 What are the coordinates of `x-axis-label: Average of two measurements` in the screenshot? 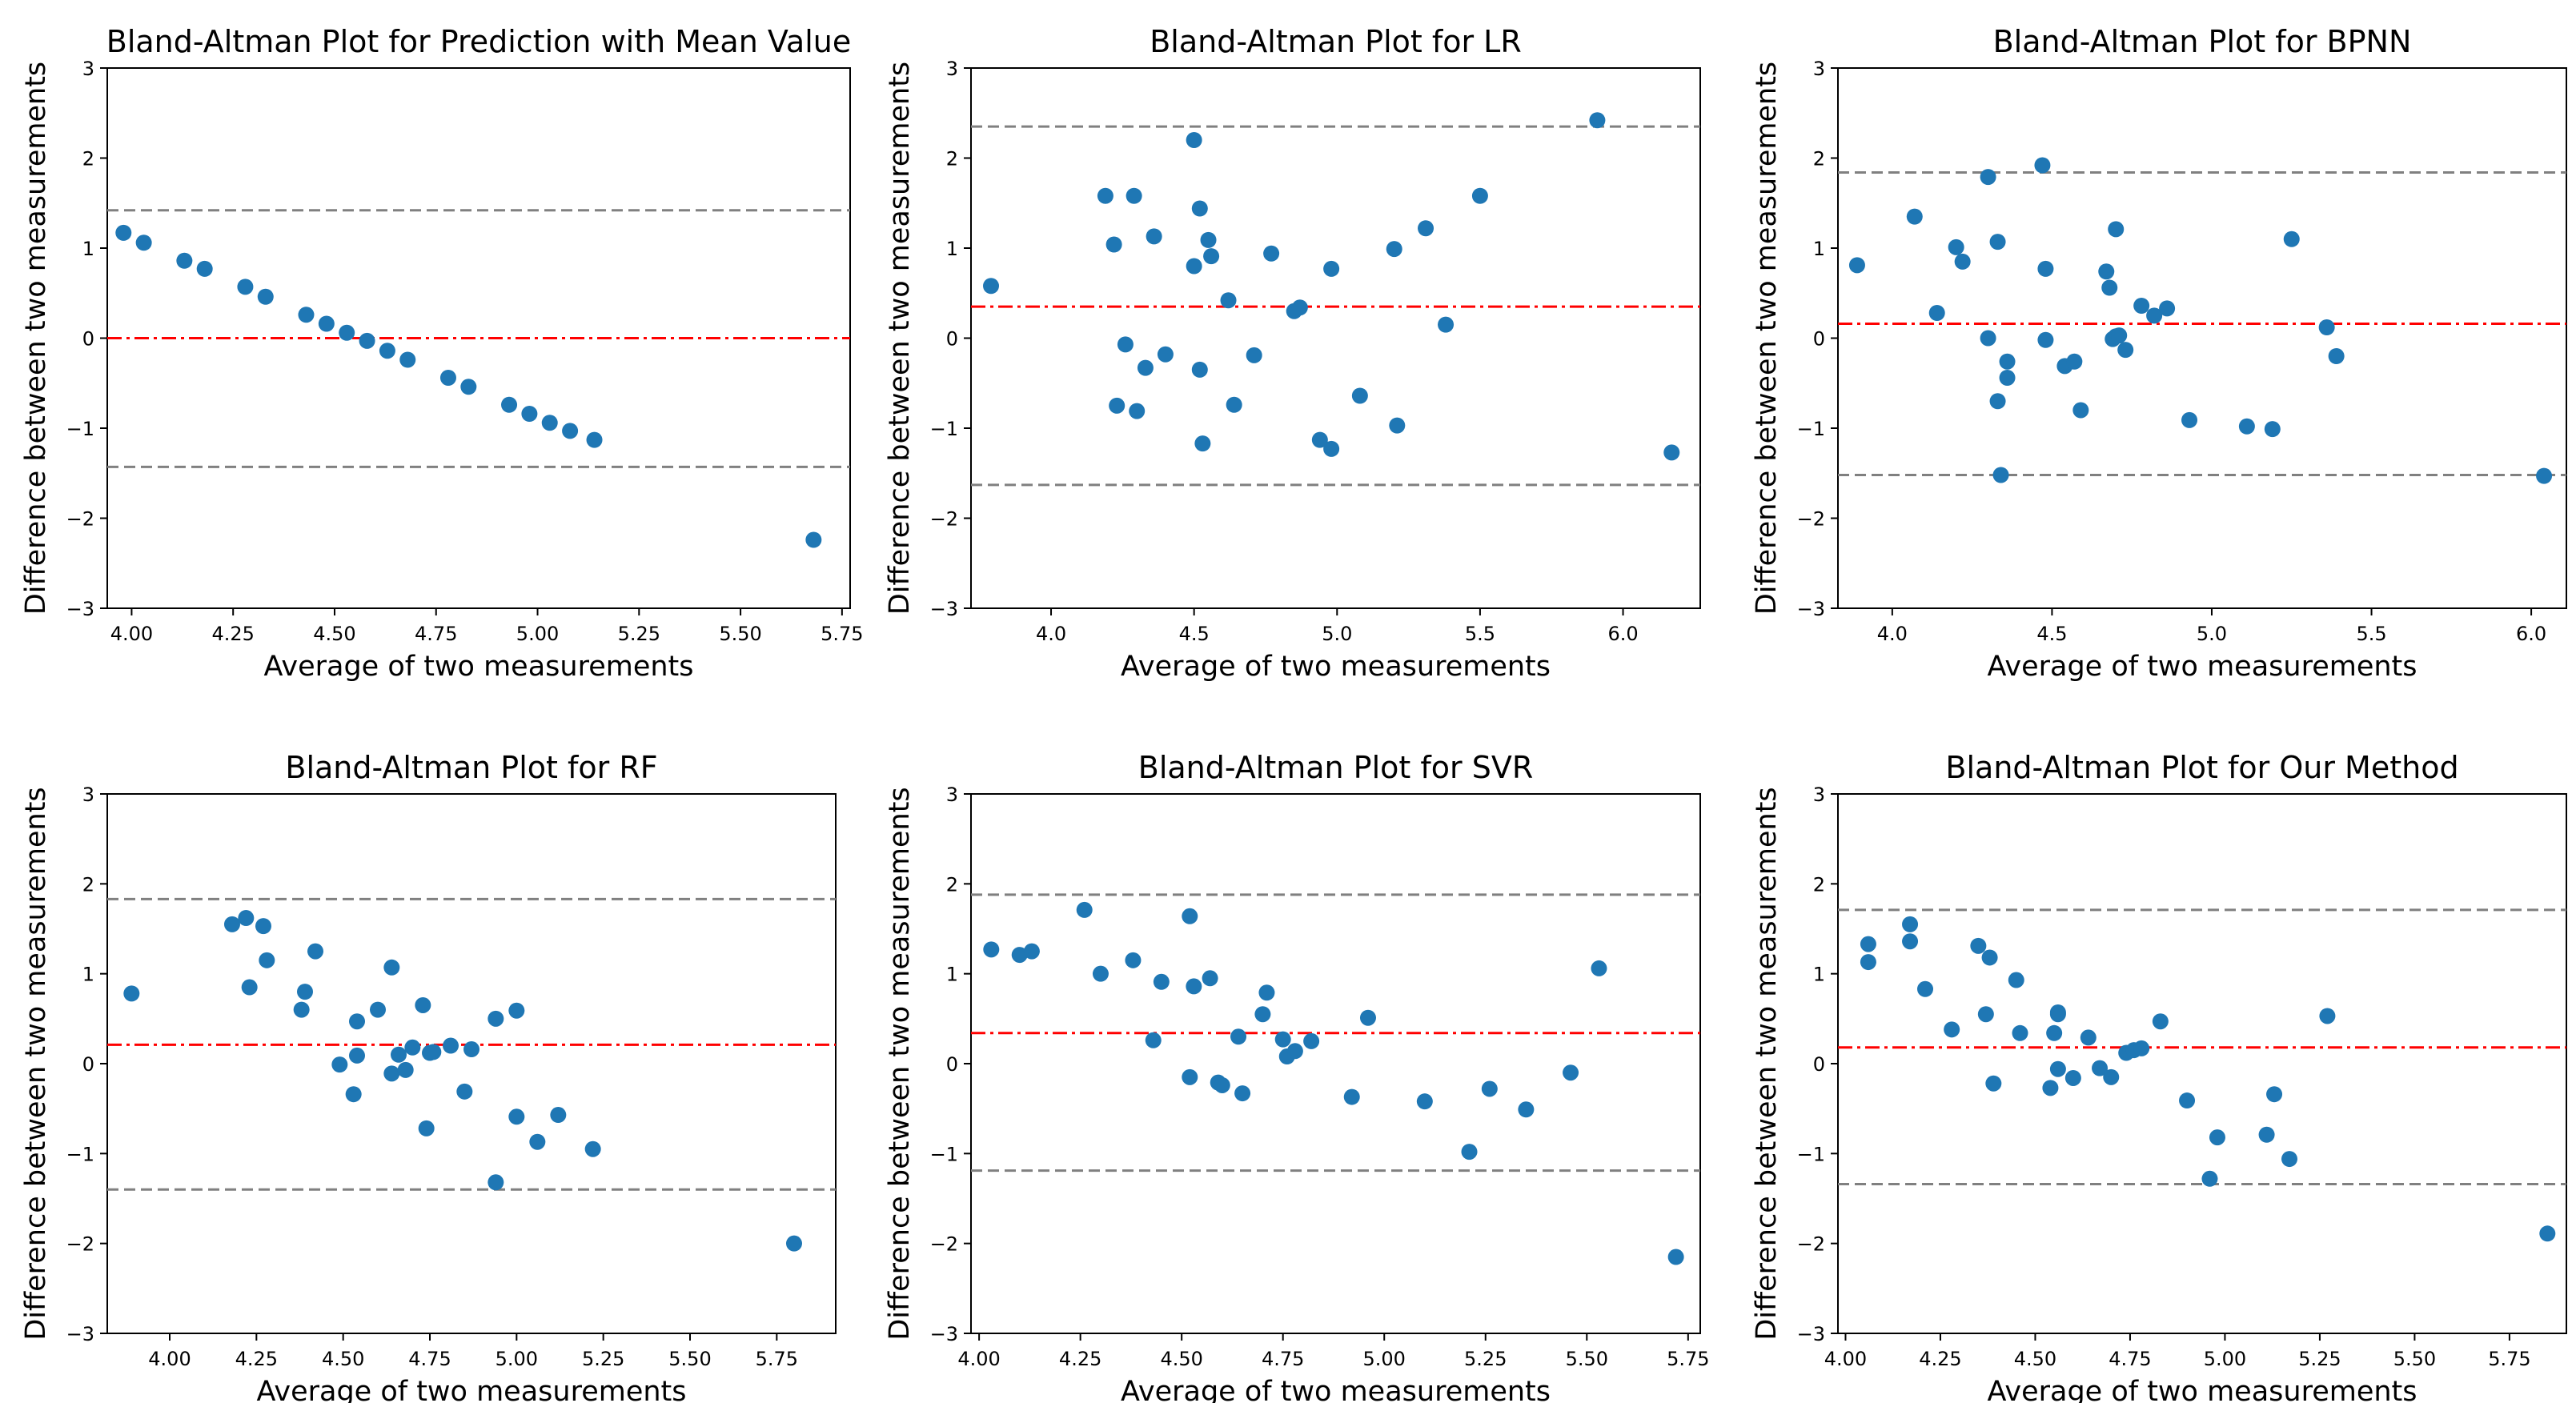 It's located at (471, 1390).